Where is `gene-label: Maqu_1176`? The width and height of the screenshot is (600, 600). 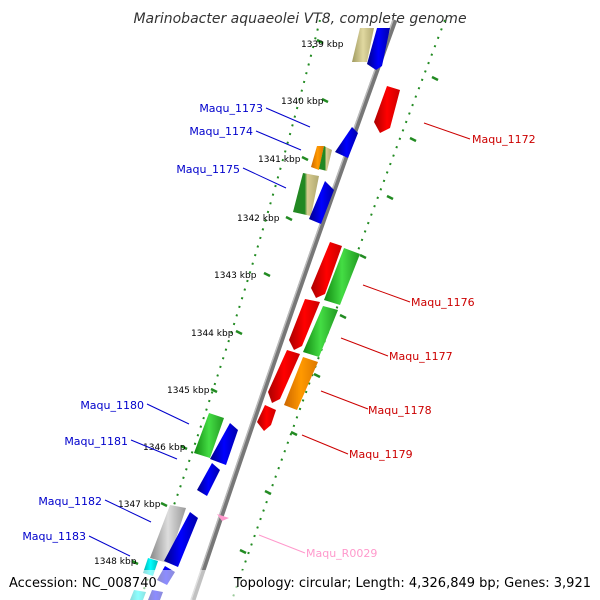 gene-label: Maqu_1176 is located at coordinates (443, 302).